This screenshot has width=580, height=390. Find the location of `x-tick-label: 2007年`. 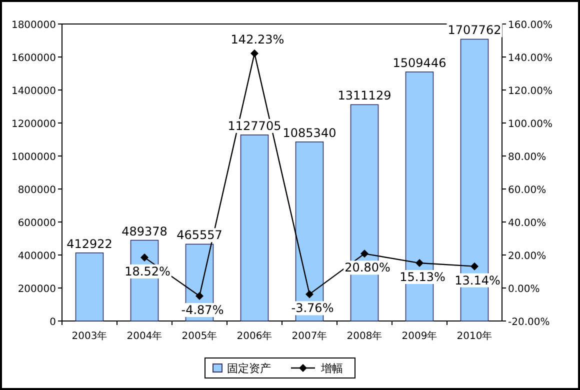

x-tick-label: 2007年 is located at coordinates (310, 336).